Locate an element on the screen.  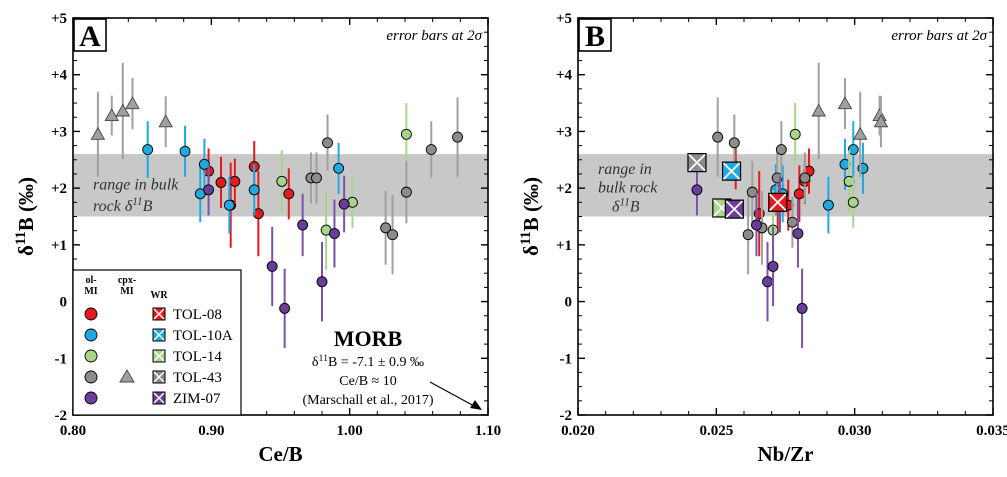
x-axis-label: Ce/B is located at coordinates (280, 454).